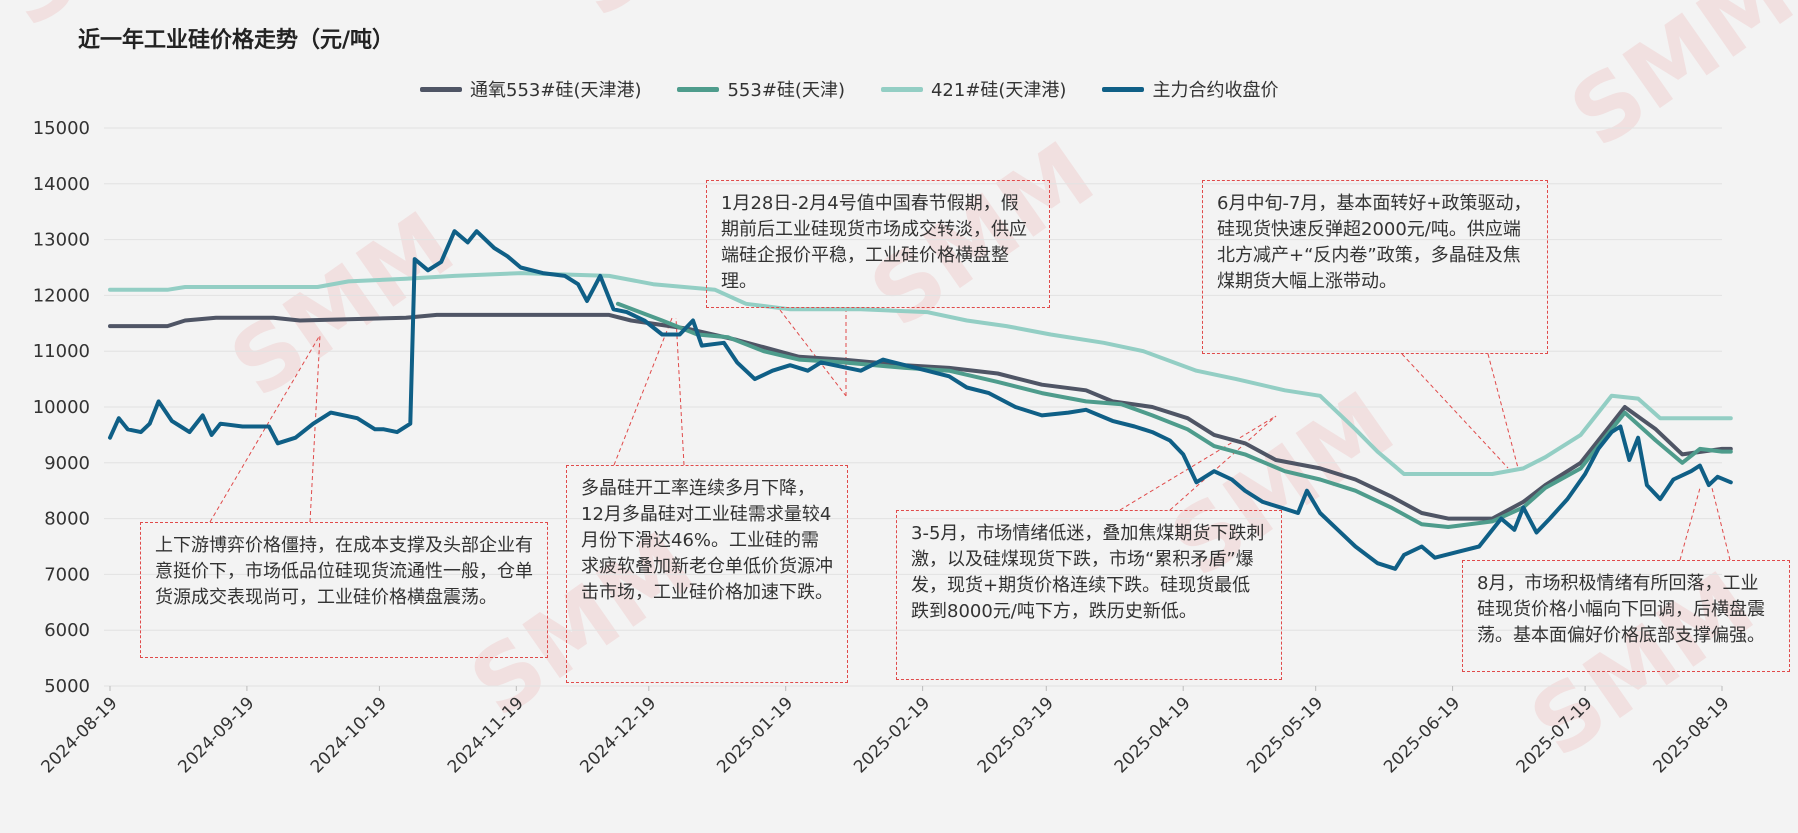 Image resolution: width=1798 pixels, height=833 pixels. I want to click on y-tick-label-7000: 7000, so click(67, 574).